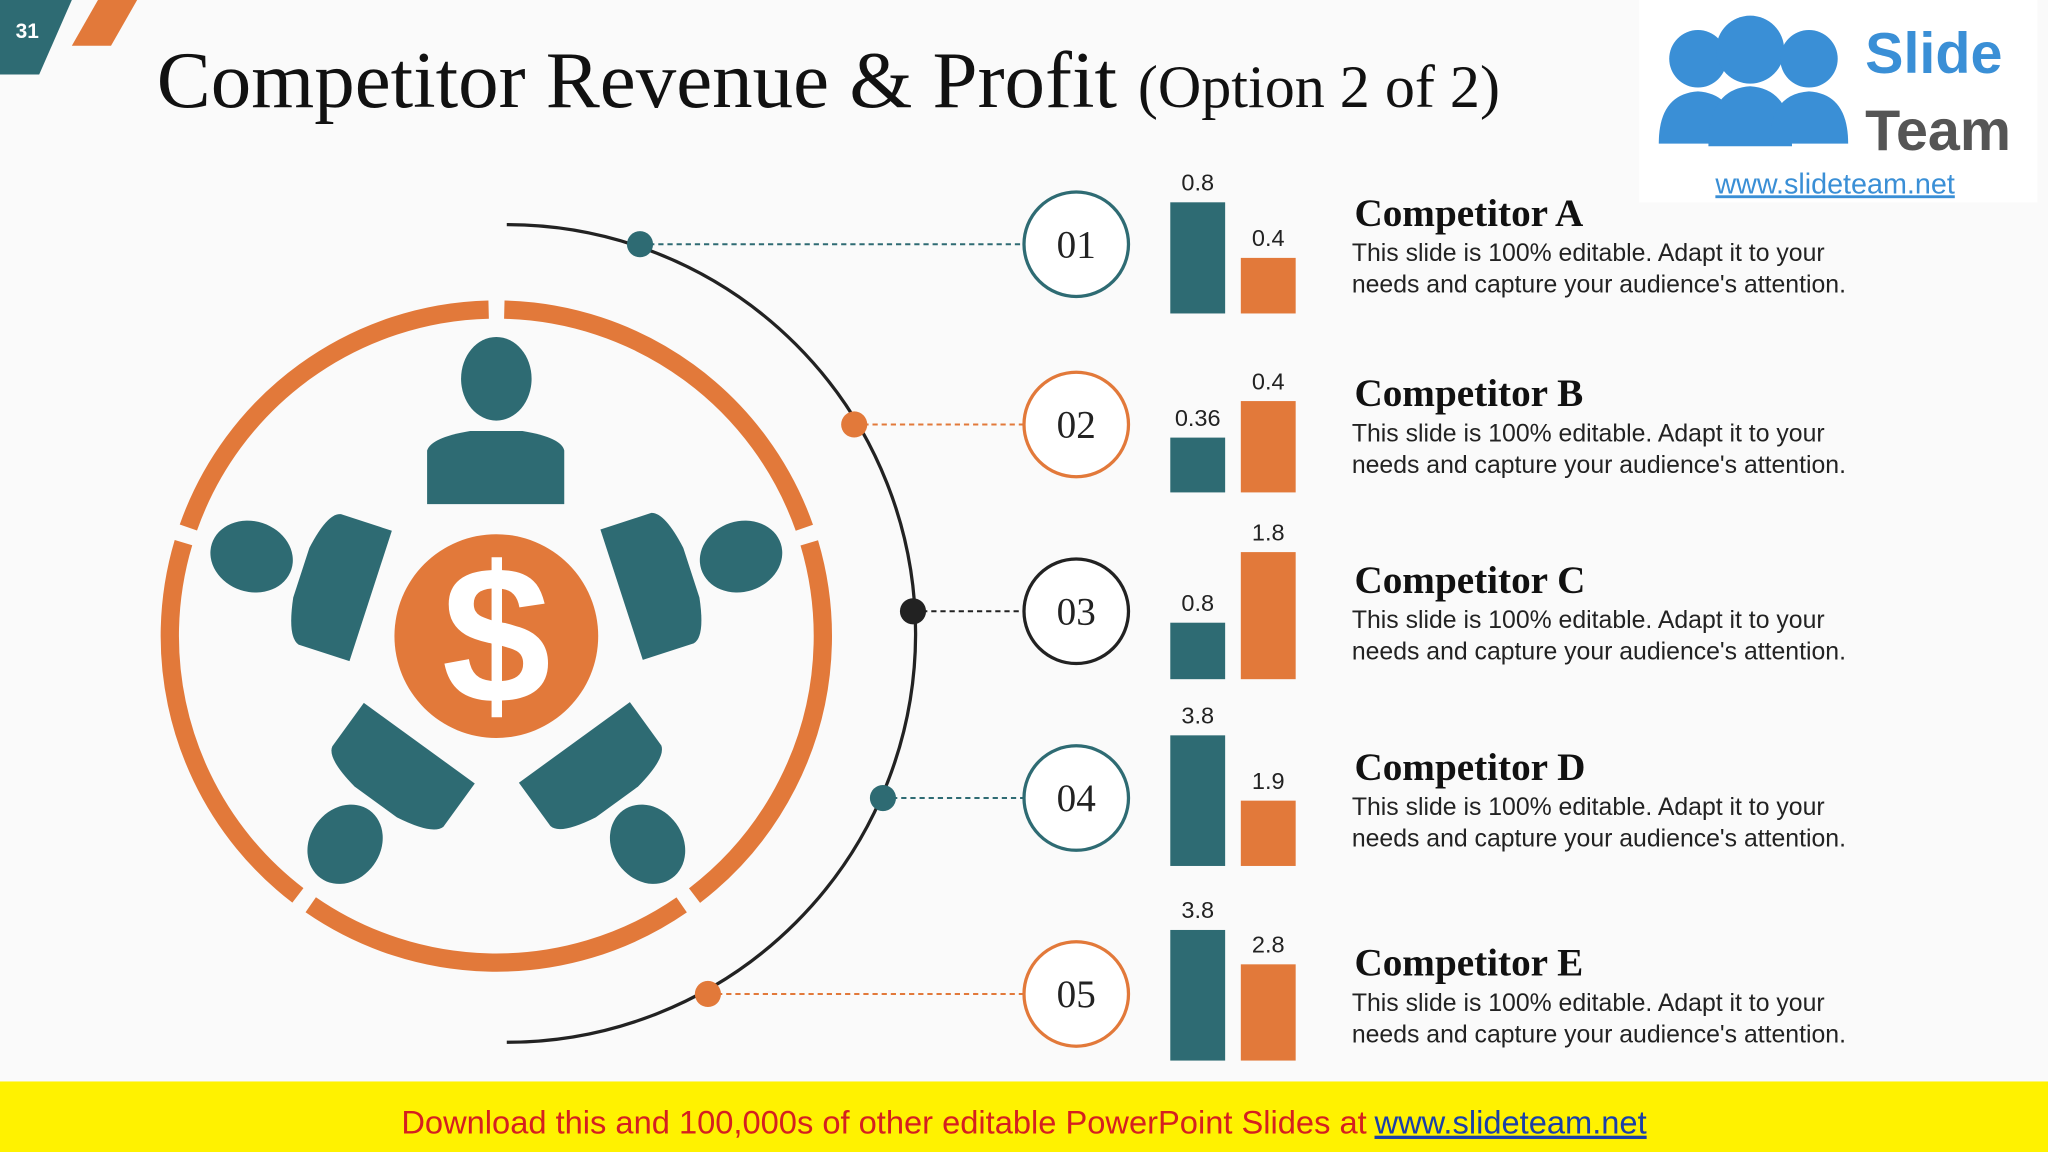  Describe the element at coordinates (1268, 532) in the screenshot. I see `bar-value: 1.8` at that location.